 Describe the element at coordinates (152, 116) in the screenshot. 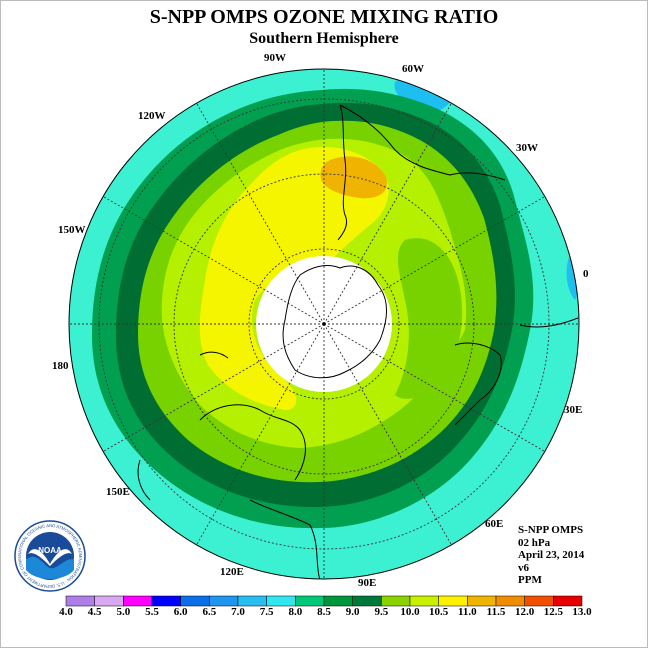

I see `lon-label-120w: 120W` at that location.